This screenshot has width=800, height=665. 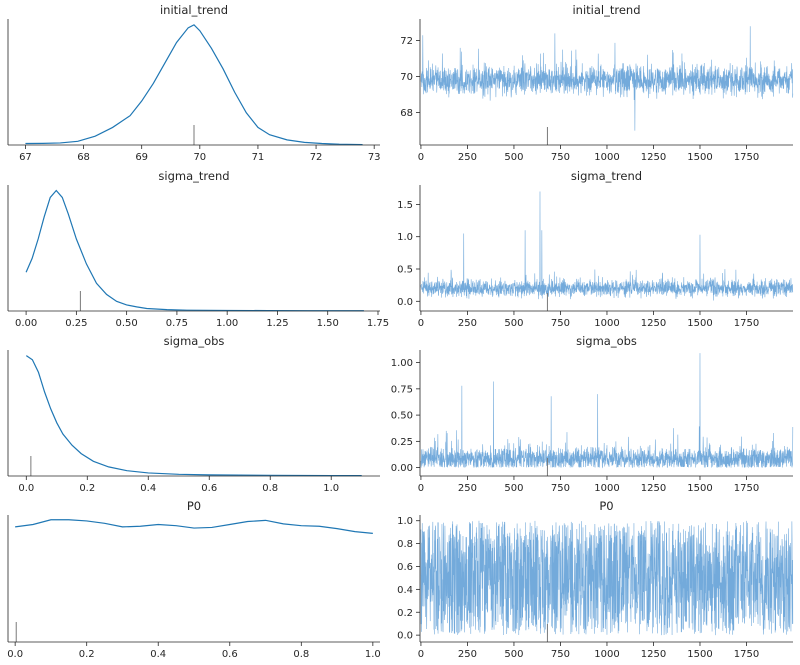 I want to click on x-tick-label: 68, so click(x=83, y=157).